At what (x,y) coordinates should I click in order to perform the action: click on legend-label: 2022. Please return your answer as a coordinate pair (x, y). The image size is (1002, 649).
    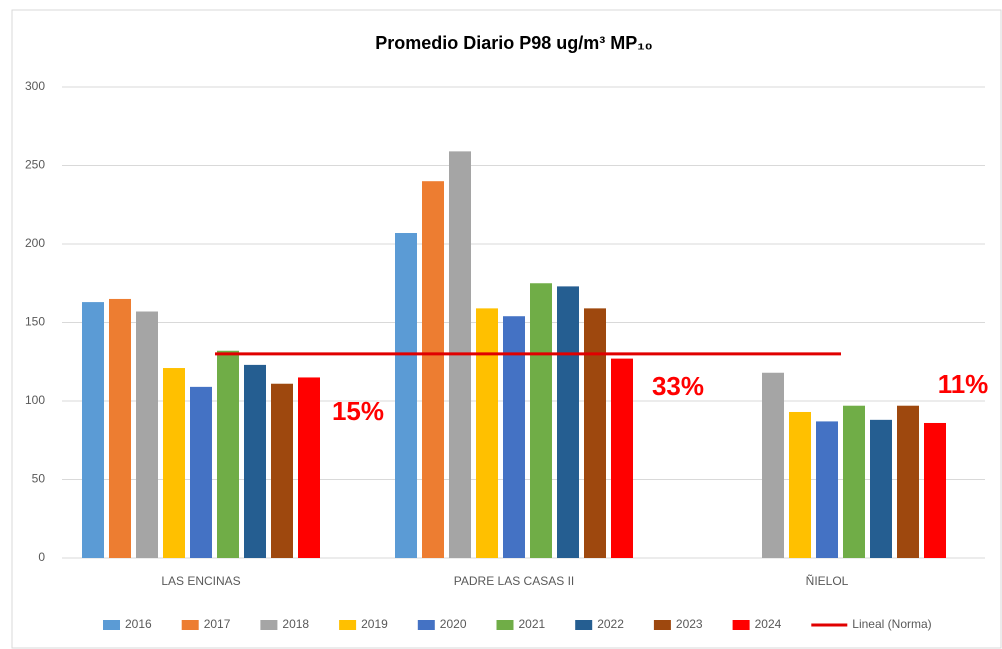
    Looking at the image, I should click on (610, 624).